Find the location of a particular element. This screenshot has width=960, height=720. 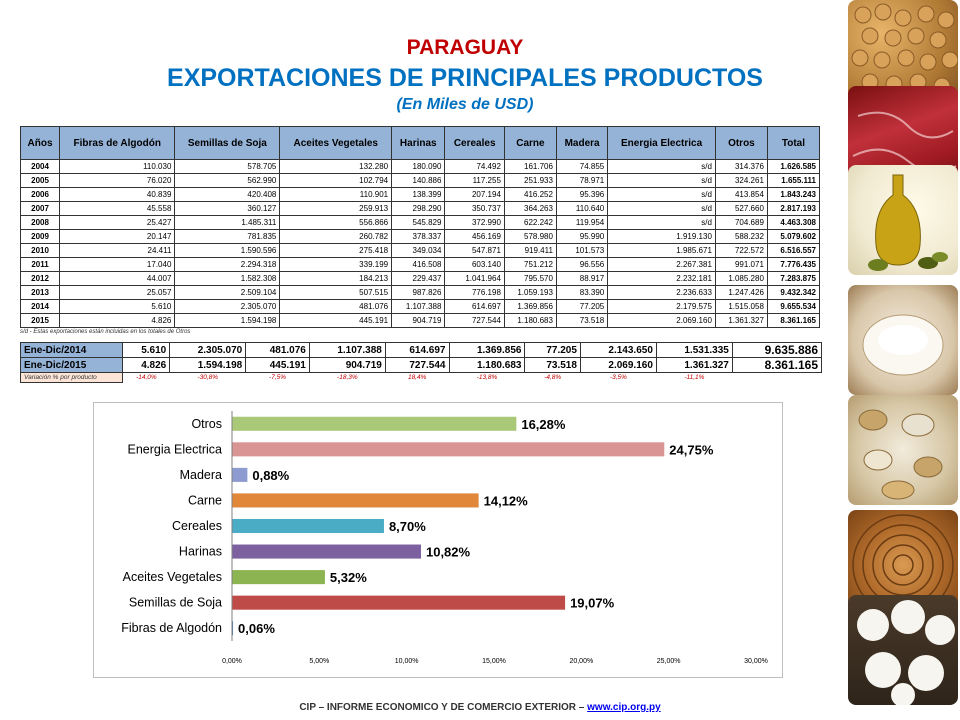

table-cell: 904.719 is located at coordinates (418, 320).